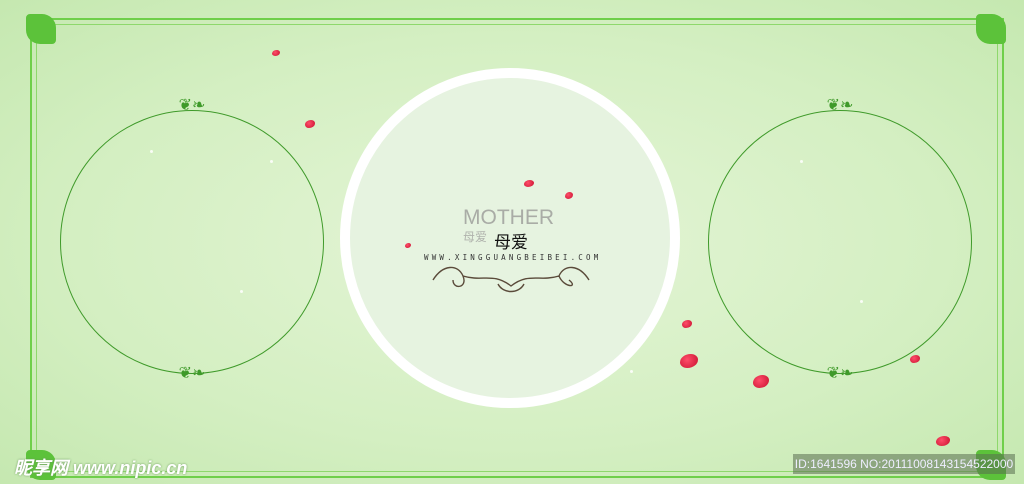  What do you see at coordinates (840, 242) in the screenshot?
I see `right-photo-ring` at bounding box center [840, 242].